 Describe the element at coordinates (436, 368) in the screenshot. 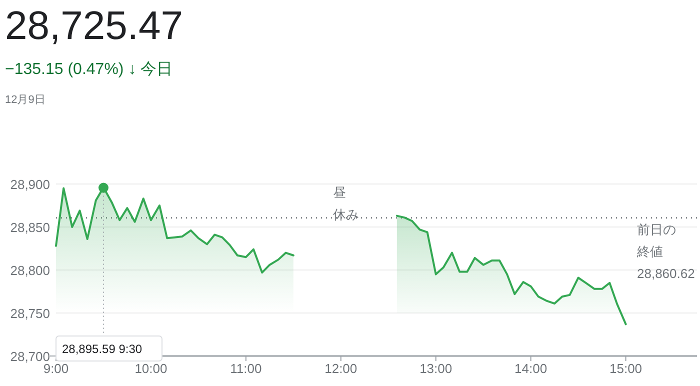

I see `x-tick-label: 13:00` at that location.